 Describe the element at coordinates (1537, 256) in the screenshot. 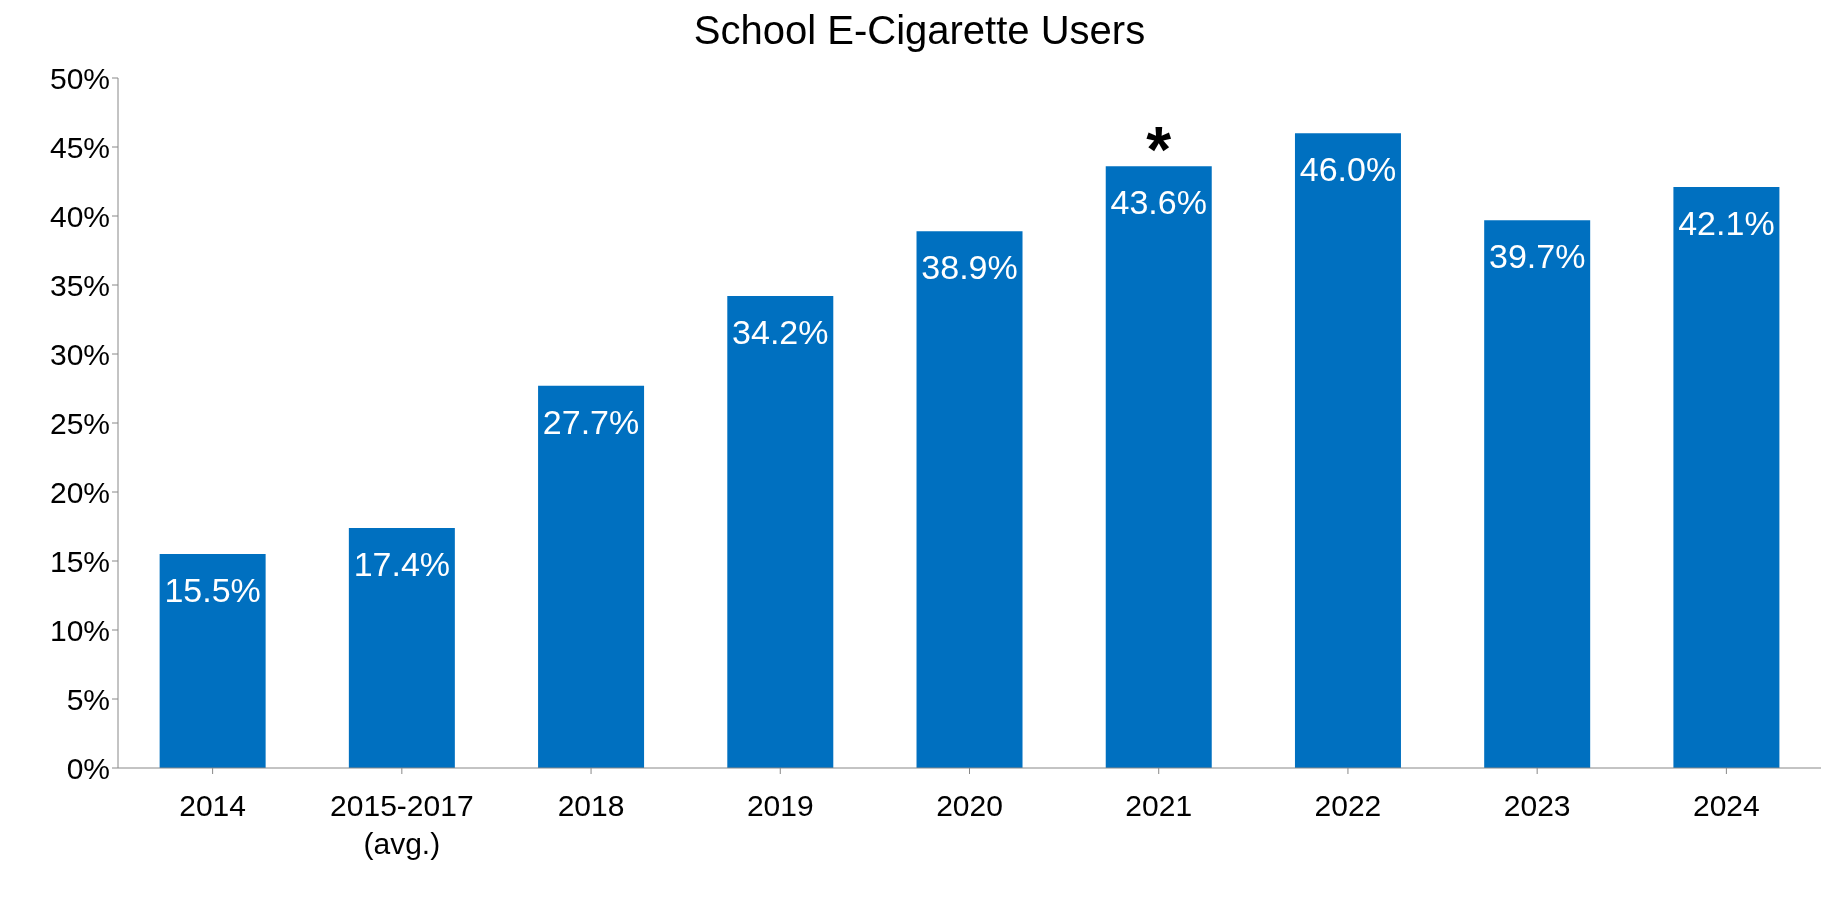

I see `data-label: 39.7%` at that location.